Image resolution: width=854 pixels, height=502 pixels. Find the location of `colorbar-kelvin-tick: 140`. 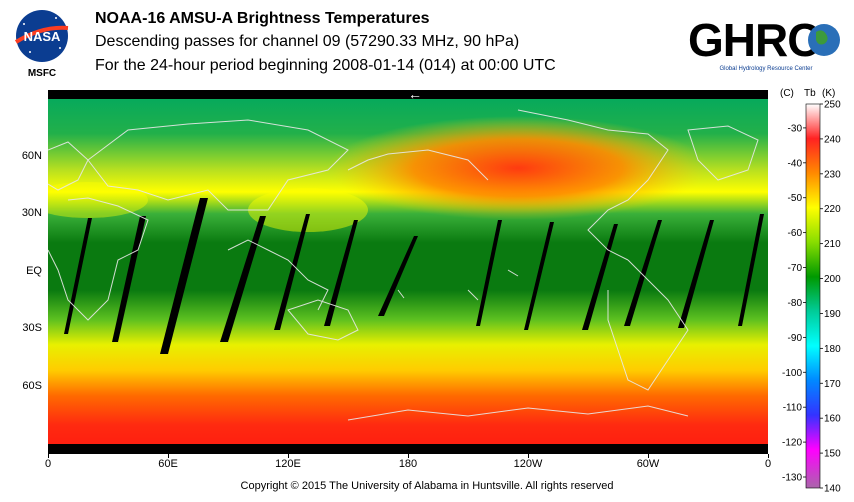

colorbar-kelvin-tick: 140 is located at coordinates (832, 489).